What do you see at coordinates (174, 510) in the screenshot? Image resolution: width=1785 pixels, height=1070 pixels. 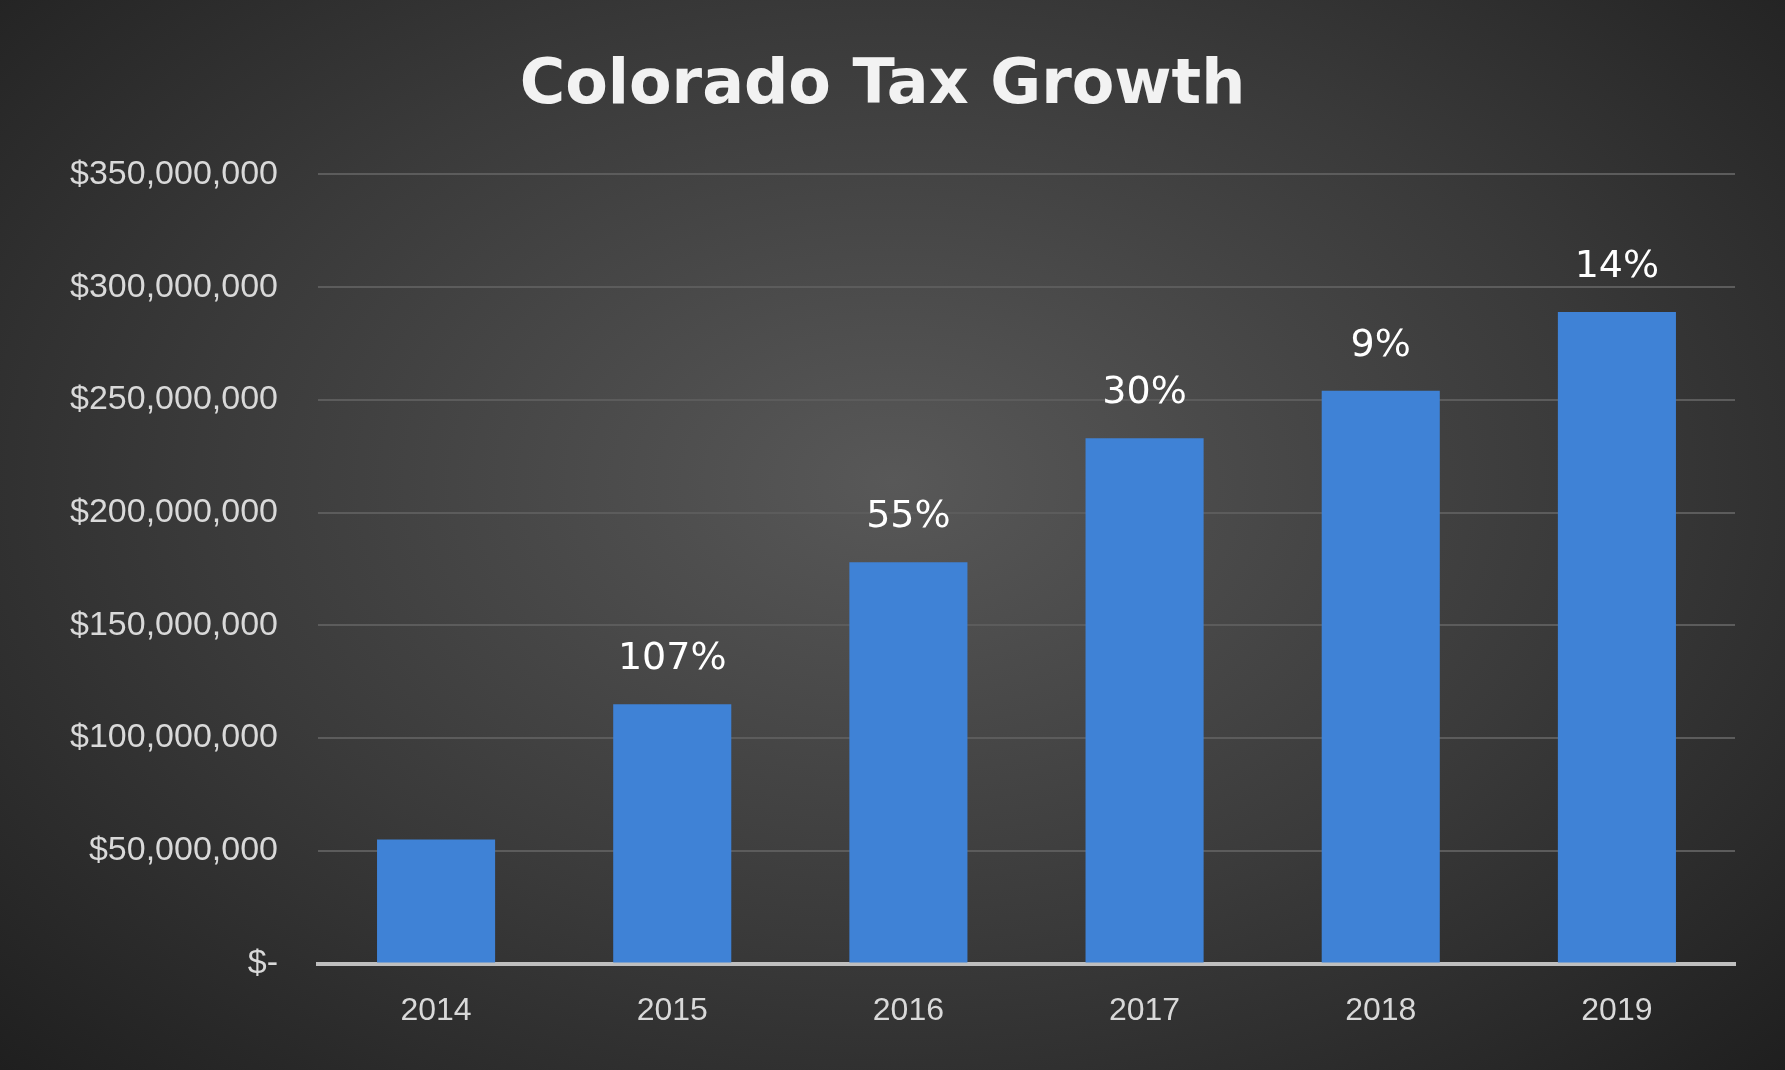 I see `y-tick-label: $200,000,000` at bounding box center [174, 510].